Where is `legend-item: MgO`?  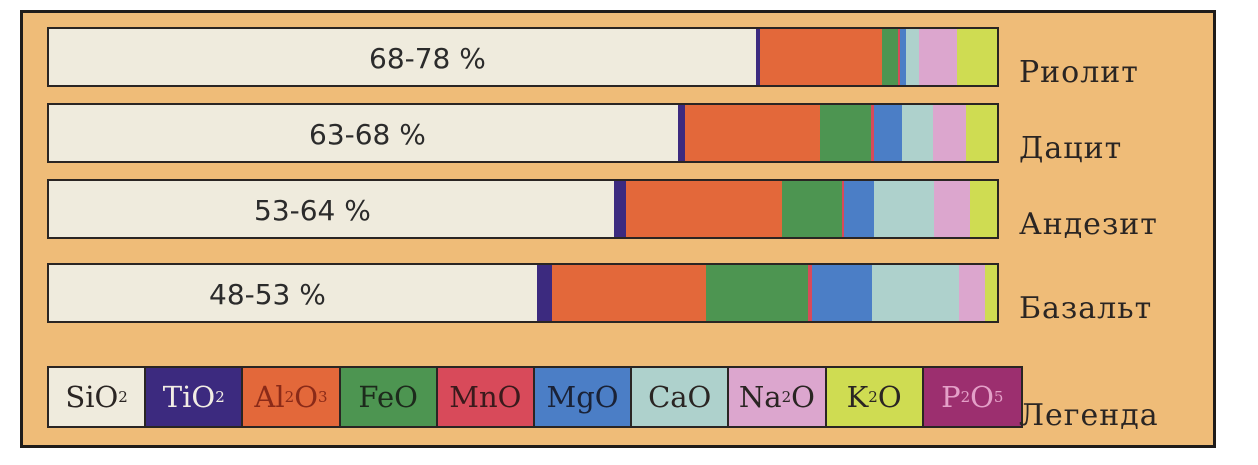 legend-item: MgO is located at coordinates (583, 397).